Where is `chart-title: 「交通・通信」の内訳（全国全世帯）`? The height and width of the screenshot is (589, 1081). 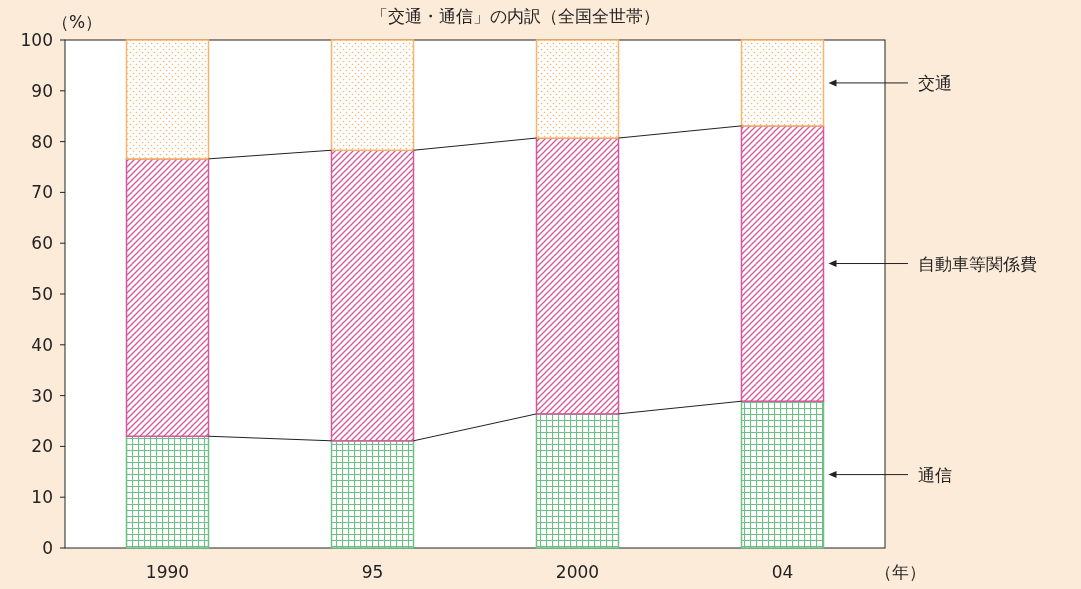
chart-title: 「交通・通信」の内訳（全国全世帯） is located at coordinates (515, 16).